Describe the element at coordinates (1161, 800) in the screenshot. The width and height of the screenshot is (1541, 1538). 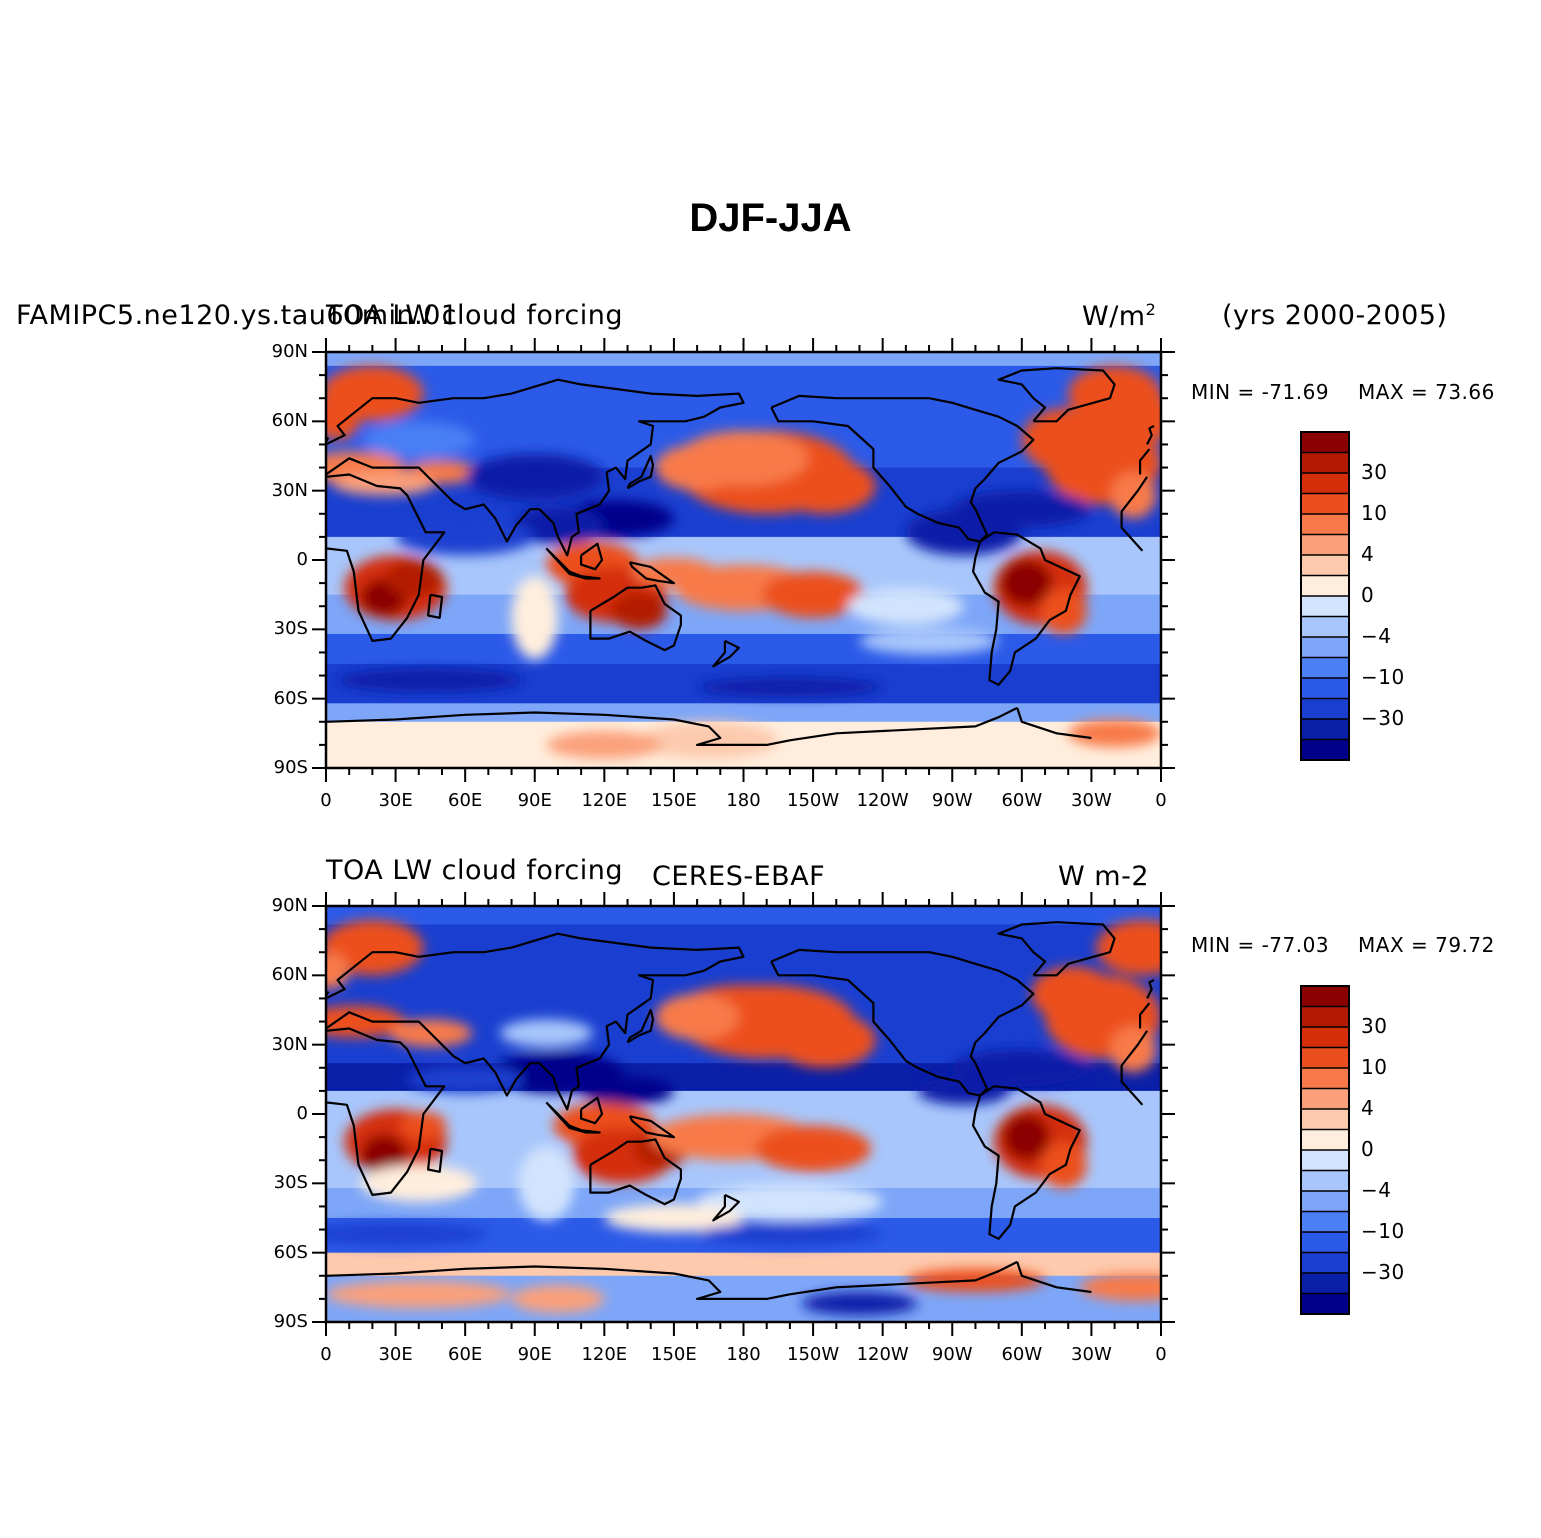
I see `panel1-lon-tick-label: 0` at that location.